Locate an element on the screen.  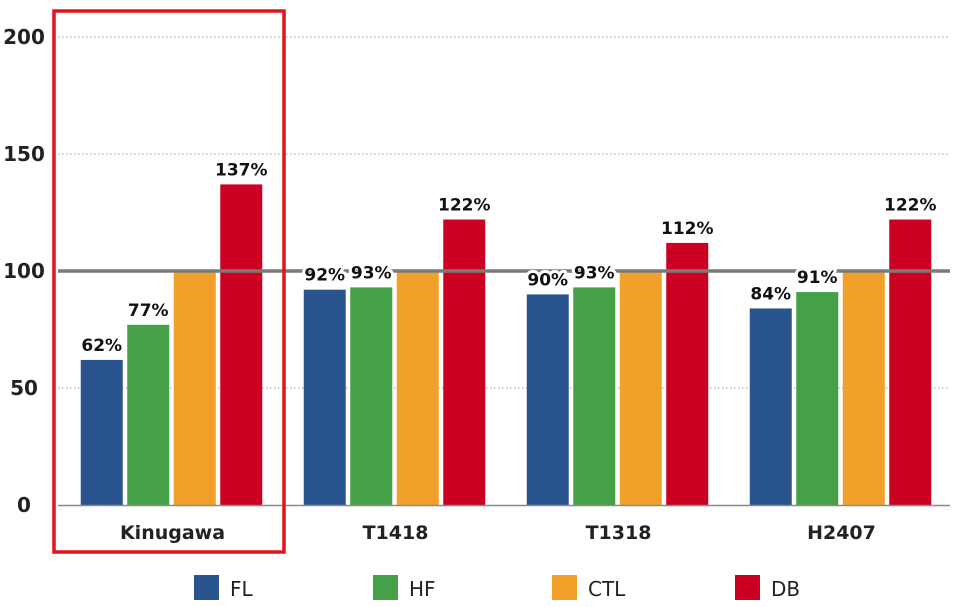
data-label-fl-t1318: 90% is located at coordinates (547, 280).